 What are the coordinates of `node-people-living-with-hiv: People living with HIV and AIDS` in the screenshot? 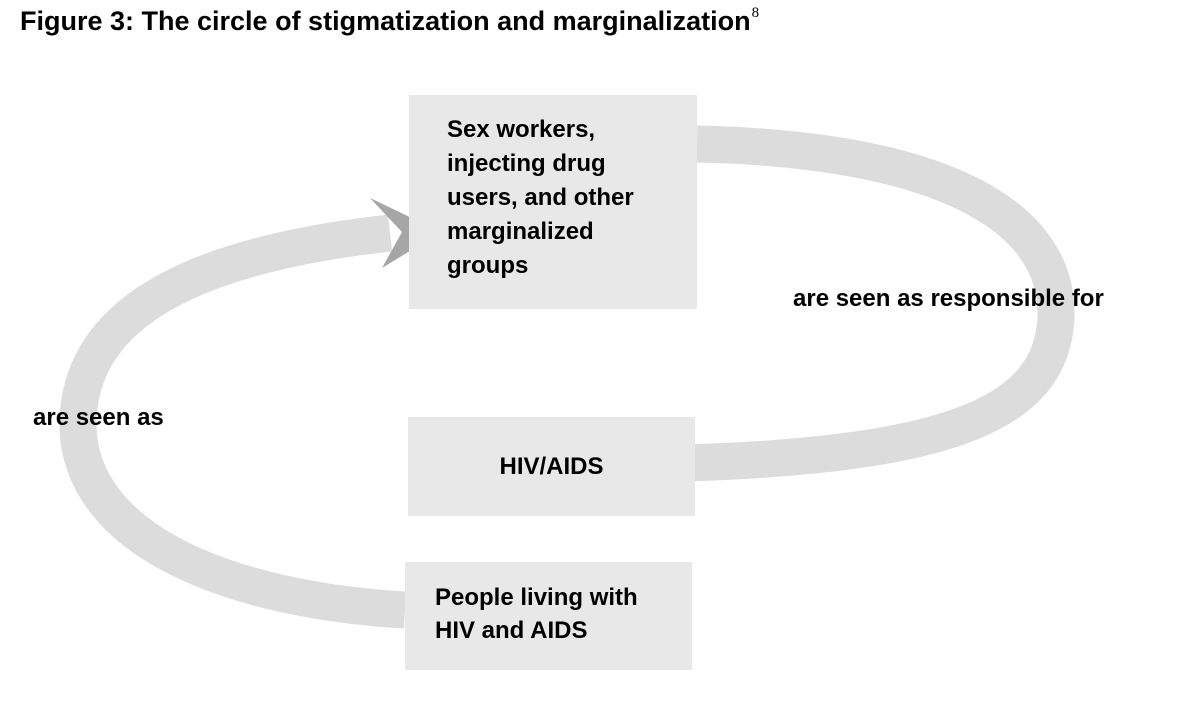 It's located at (548, 616).